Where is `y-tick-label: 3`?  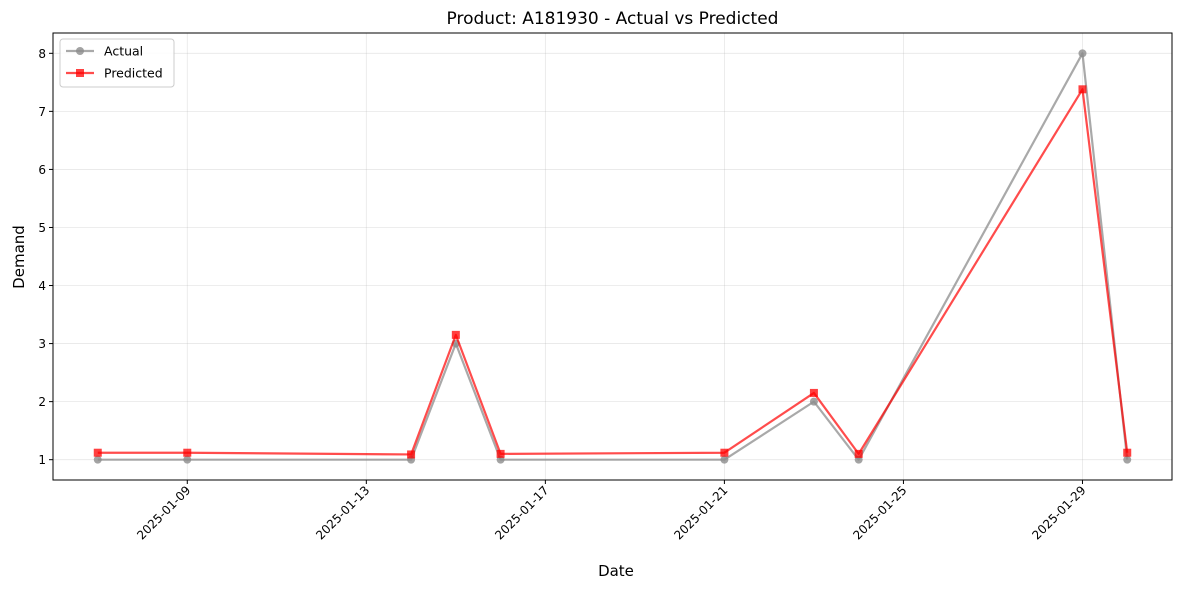
y-tick-label: 3 is located at coordinates (42, 344).